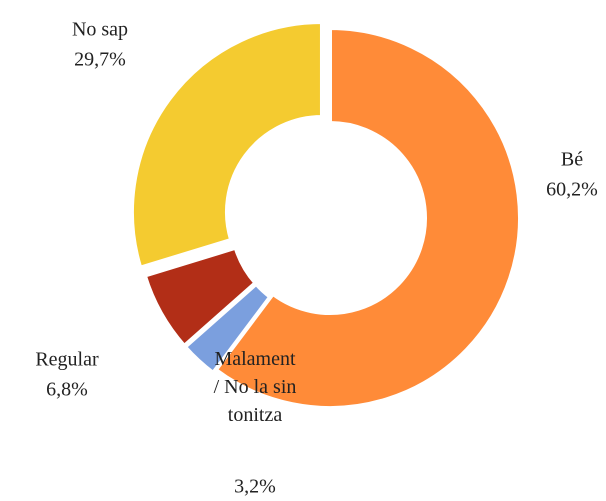  I want to click on slice, so click(200, 297).